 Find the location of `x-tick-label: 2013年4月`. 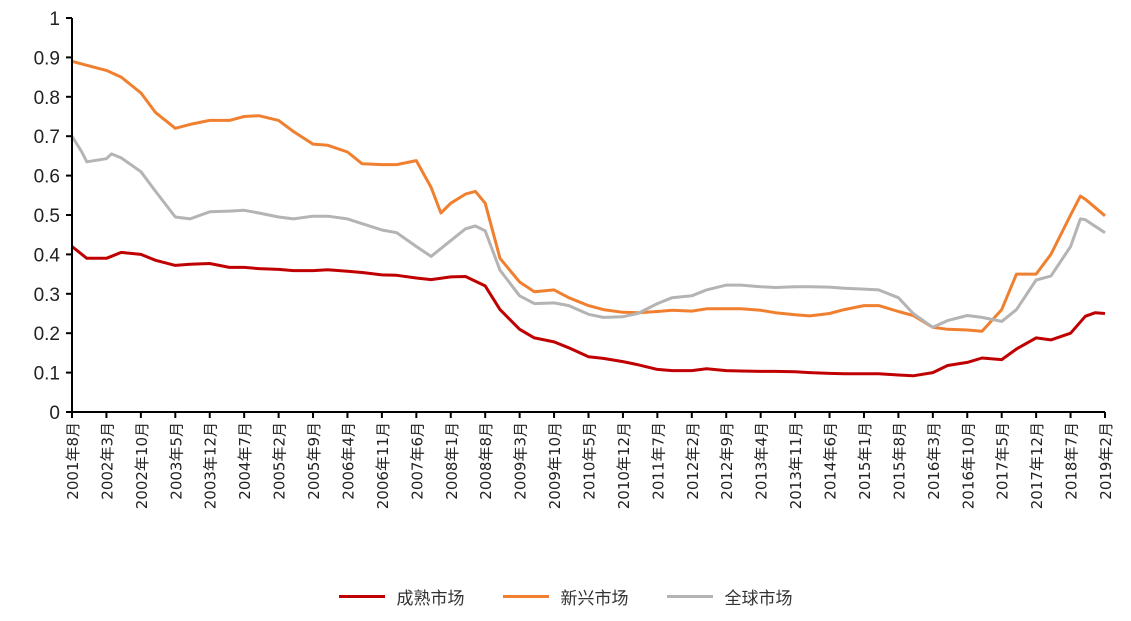

x-tick-label: 2013年4月 is located at coordinates (762, 461).